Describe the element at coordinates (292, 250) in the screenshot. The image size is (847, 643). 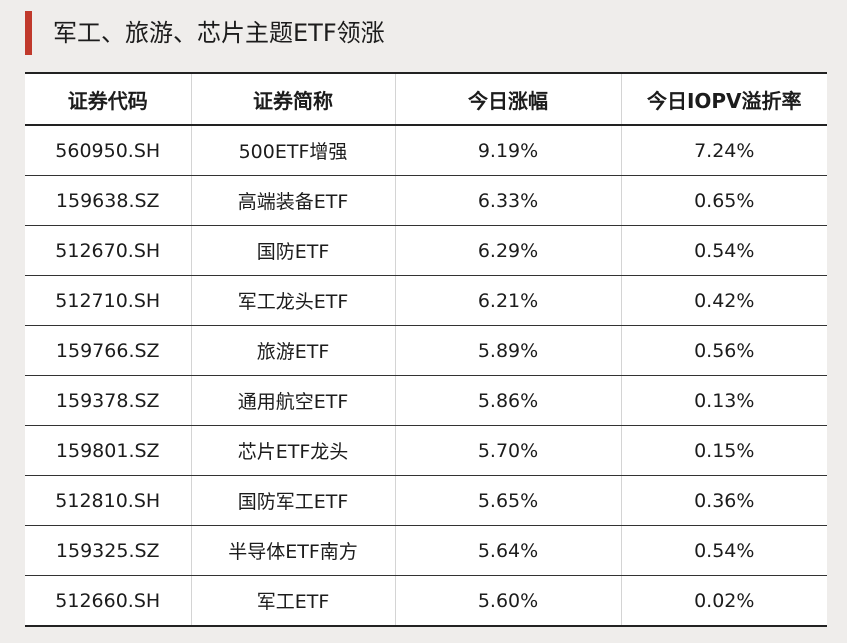
I see `cell-name: 国防ETF` at that location.